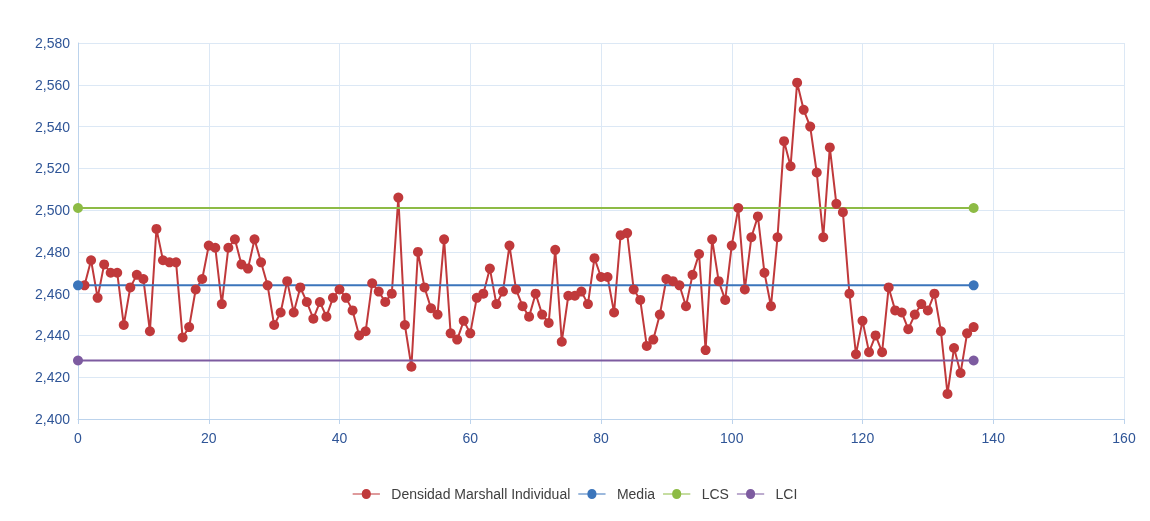 The width and height of the screenshot is (1150, 521). Describe the element at coordinates (339, 438) in the screenshot. I see `x-tick-label: 40` at that location.